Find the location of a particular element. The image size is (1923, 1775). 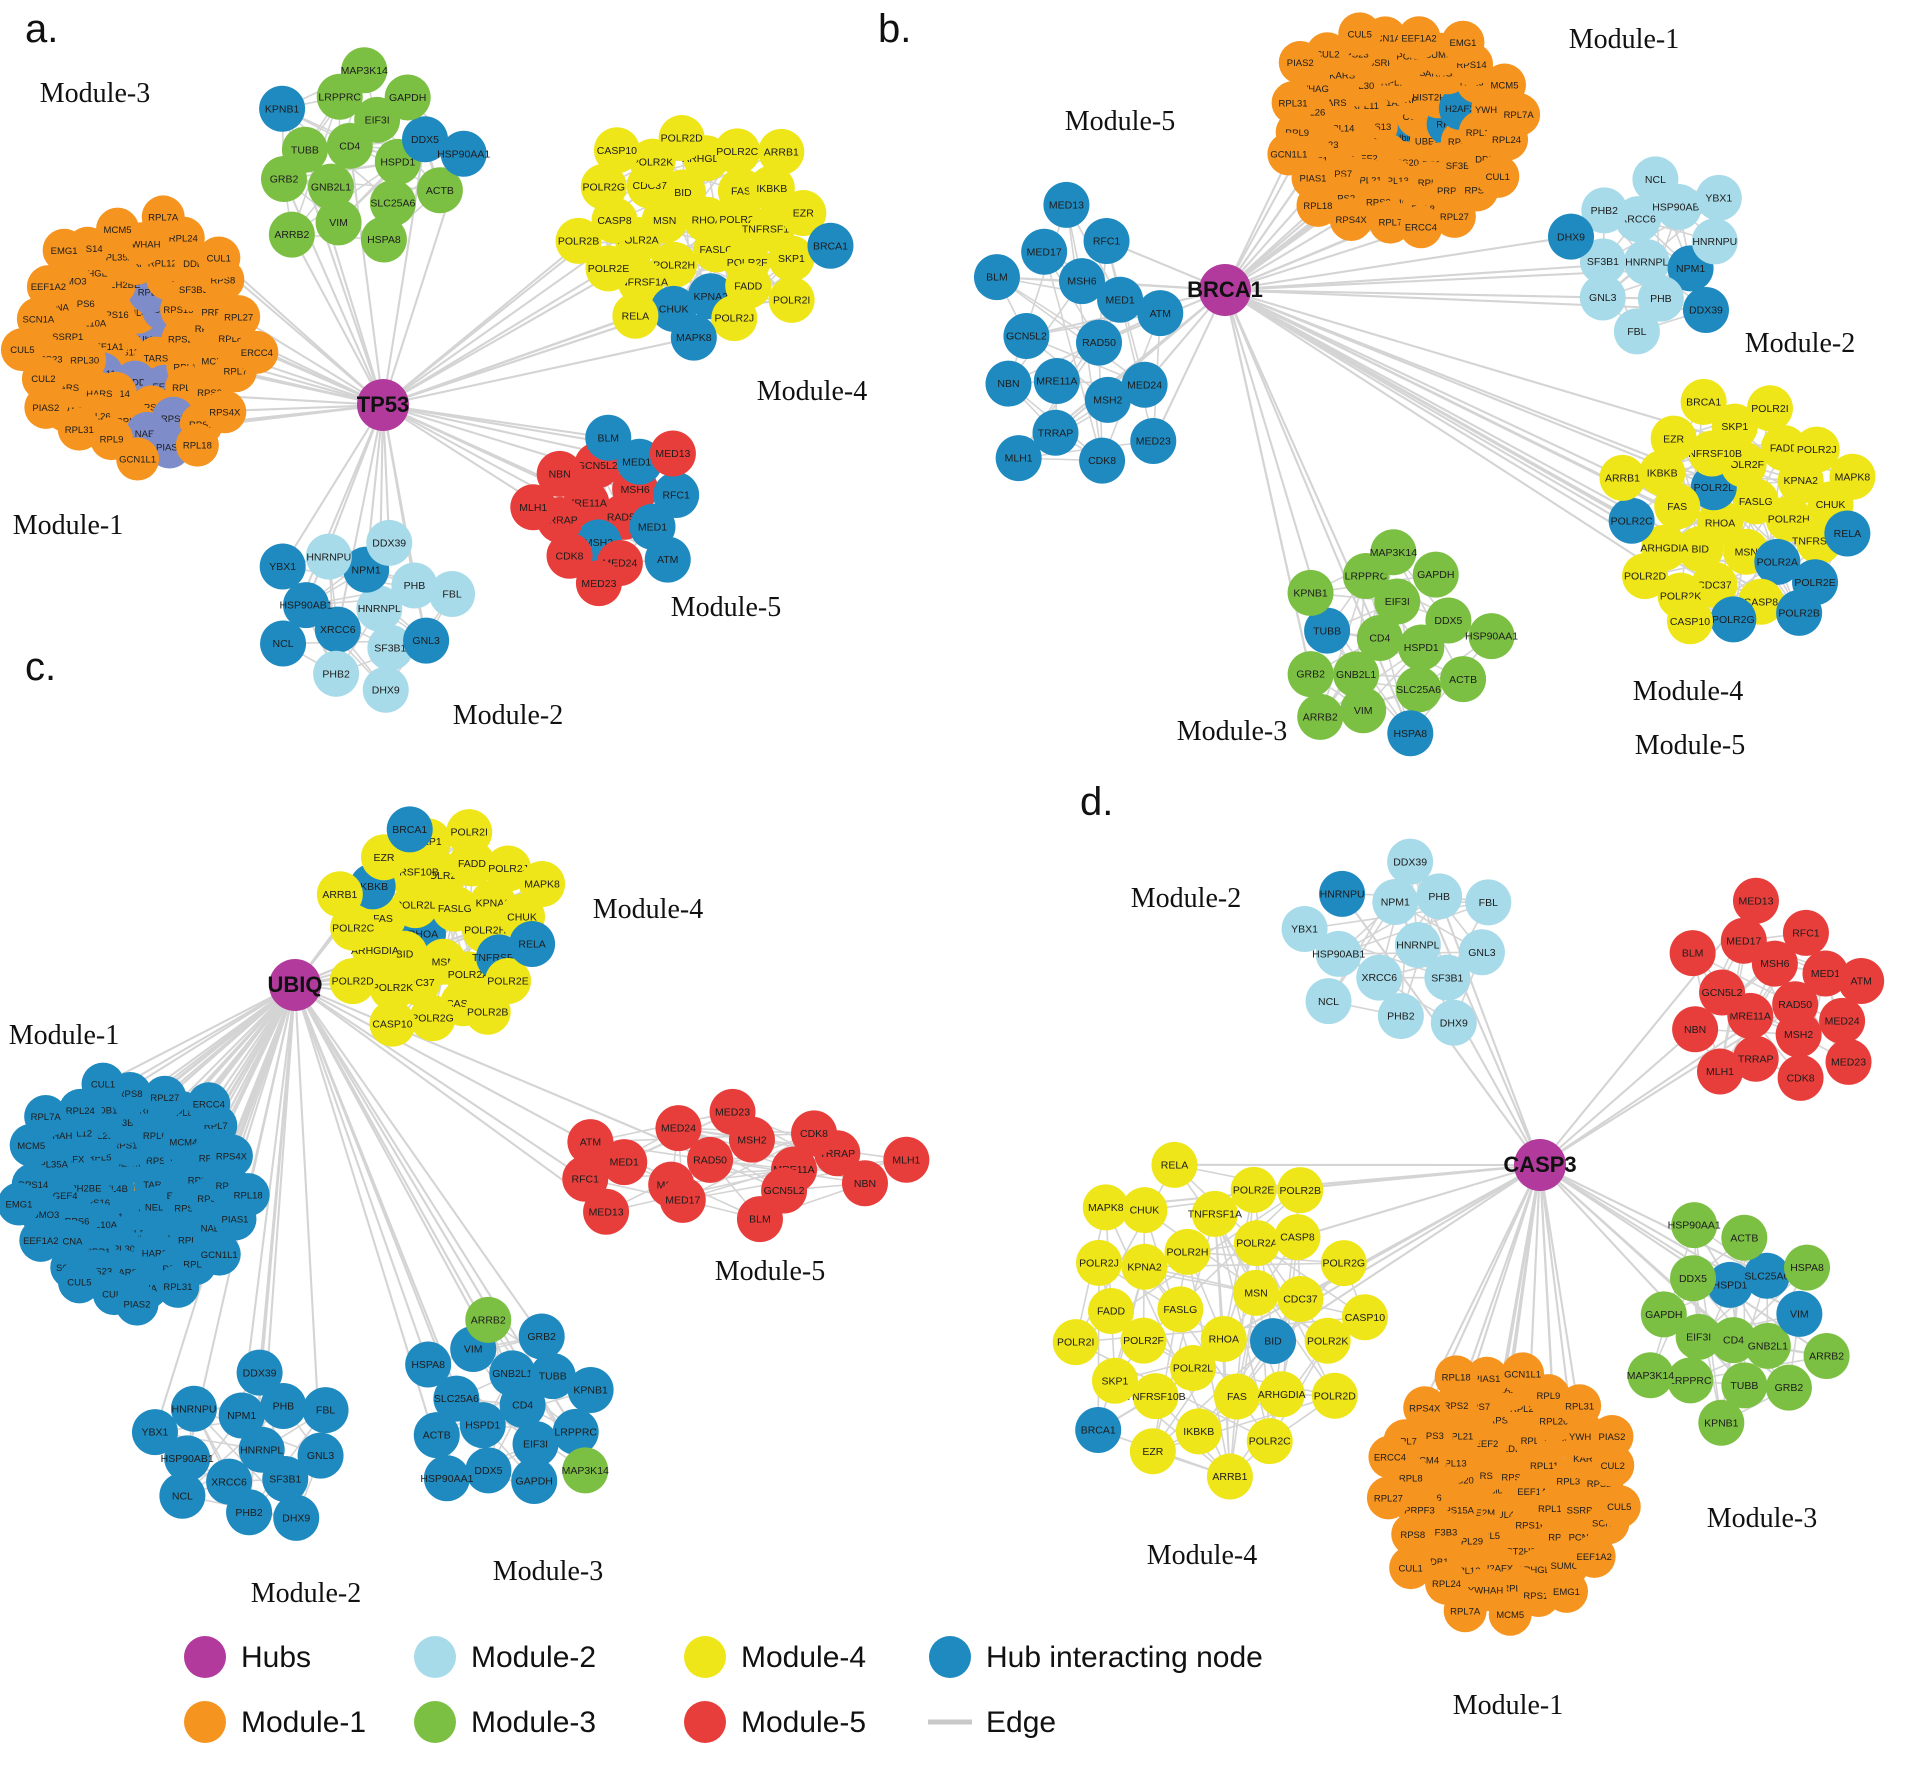

gene-node-TUBB is located at coordinates (1744, 1385).